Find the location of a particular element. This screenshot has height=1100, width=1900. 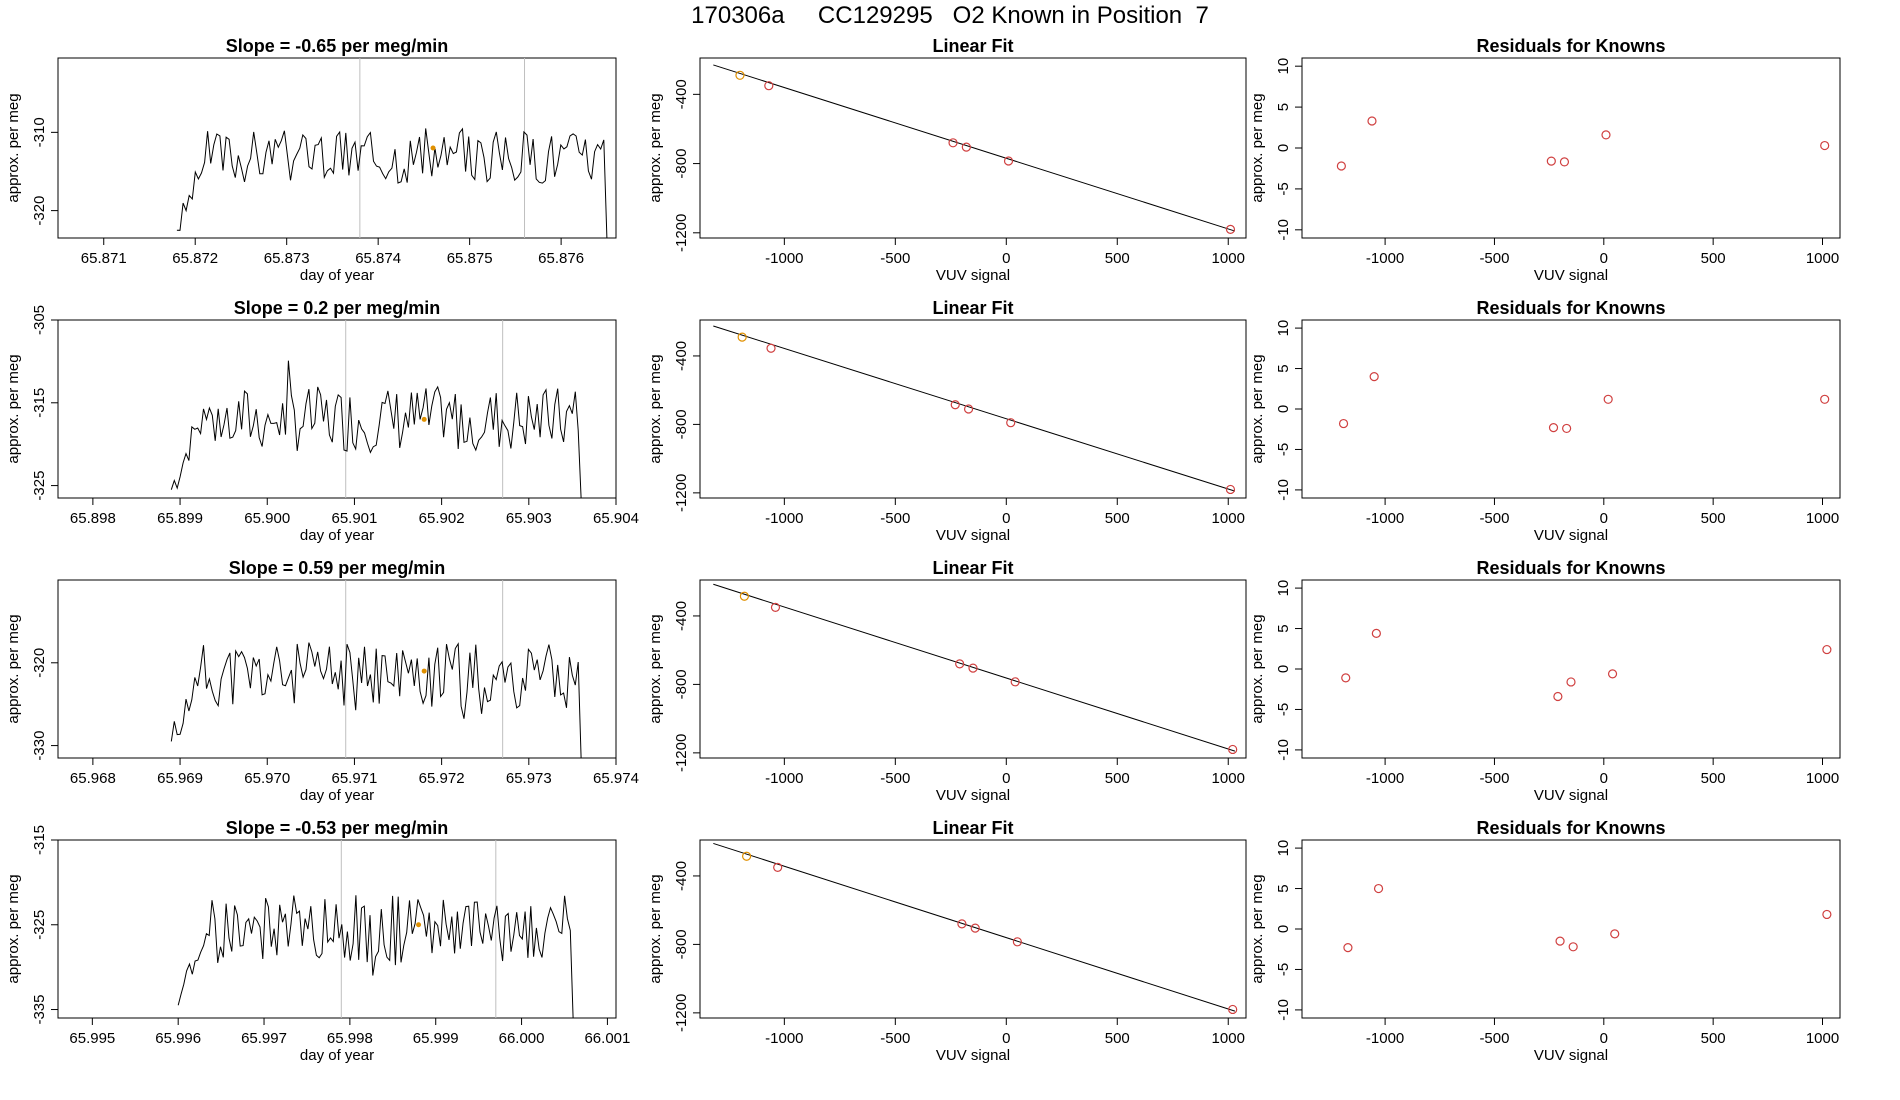

x-tick-label: 65.898 is located at coordinates (93, 518).